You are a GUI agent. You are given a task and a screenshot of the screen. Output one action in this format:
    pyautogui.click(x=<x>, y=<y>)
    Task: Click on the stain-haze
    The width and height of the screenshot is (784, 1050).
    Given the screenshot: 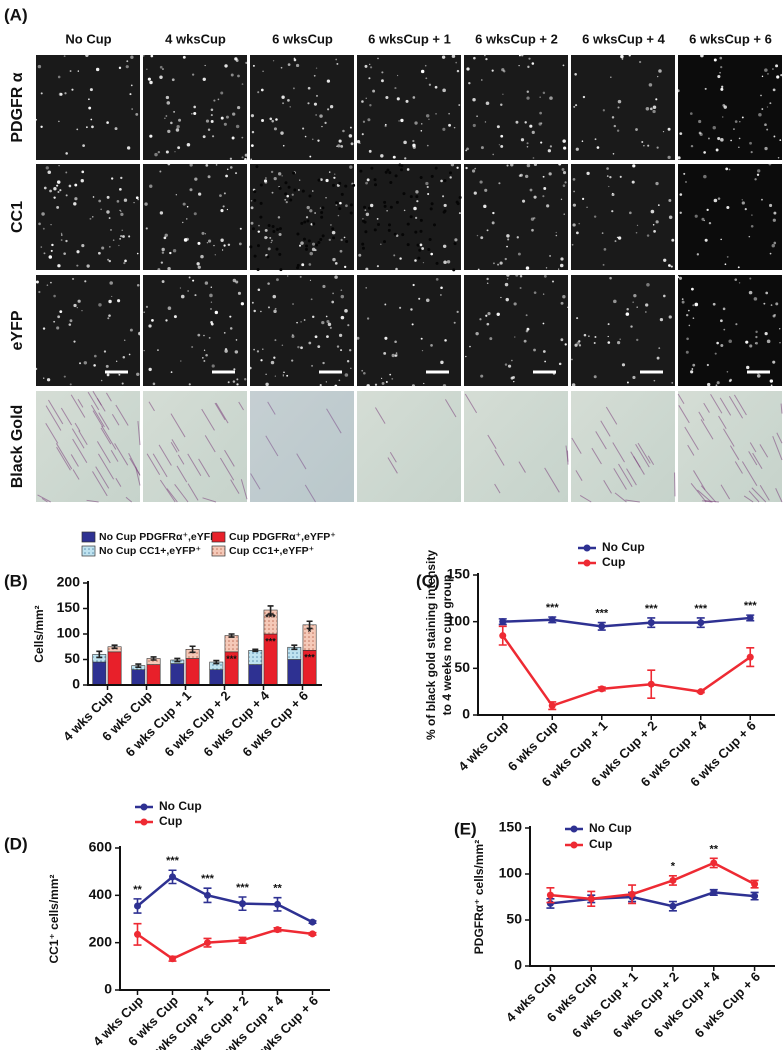 What is the action you would take?
    pyautogui.click(x=730, y=446)
    